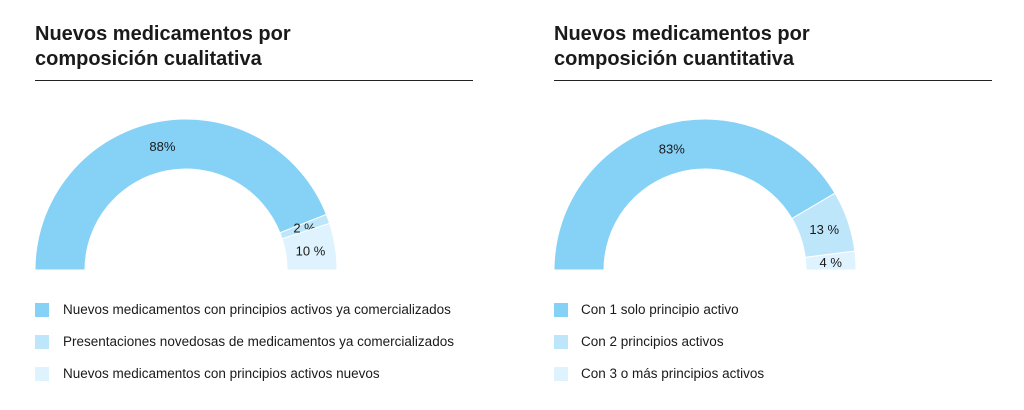  Describe the element at coordinates (673, 373) in the screenshot. I see `legend-label: Con 3 o más principios activos` at that location.